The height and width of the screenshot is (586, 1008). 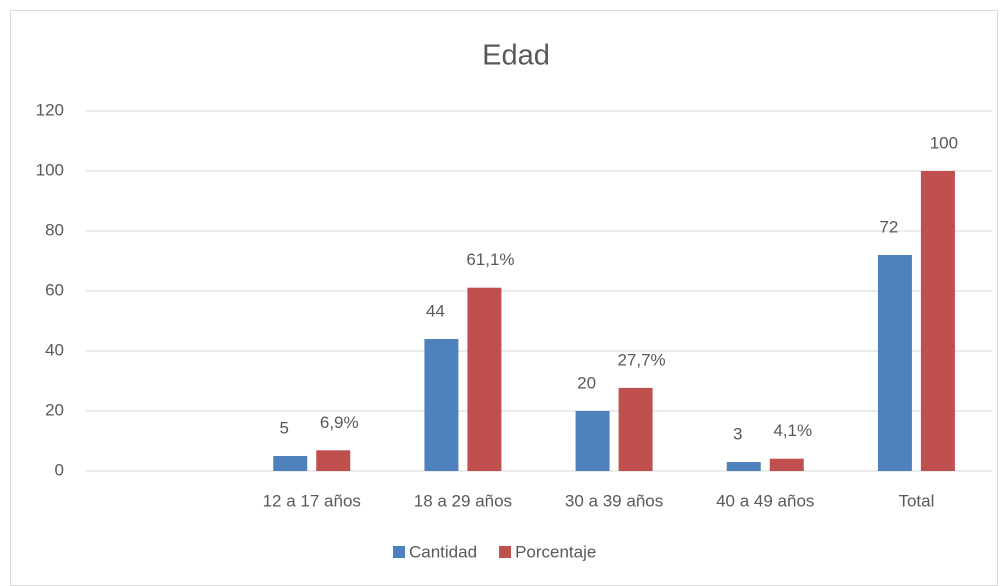 What do you see at coordinates (59, 469) in the screenshot?
I see `y-tick-label: 0` at bounding box center [59, 469].